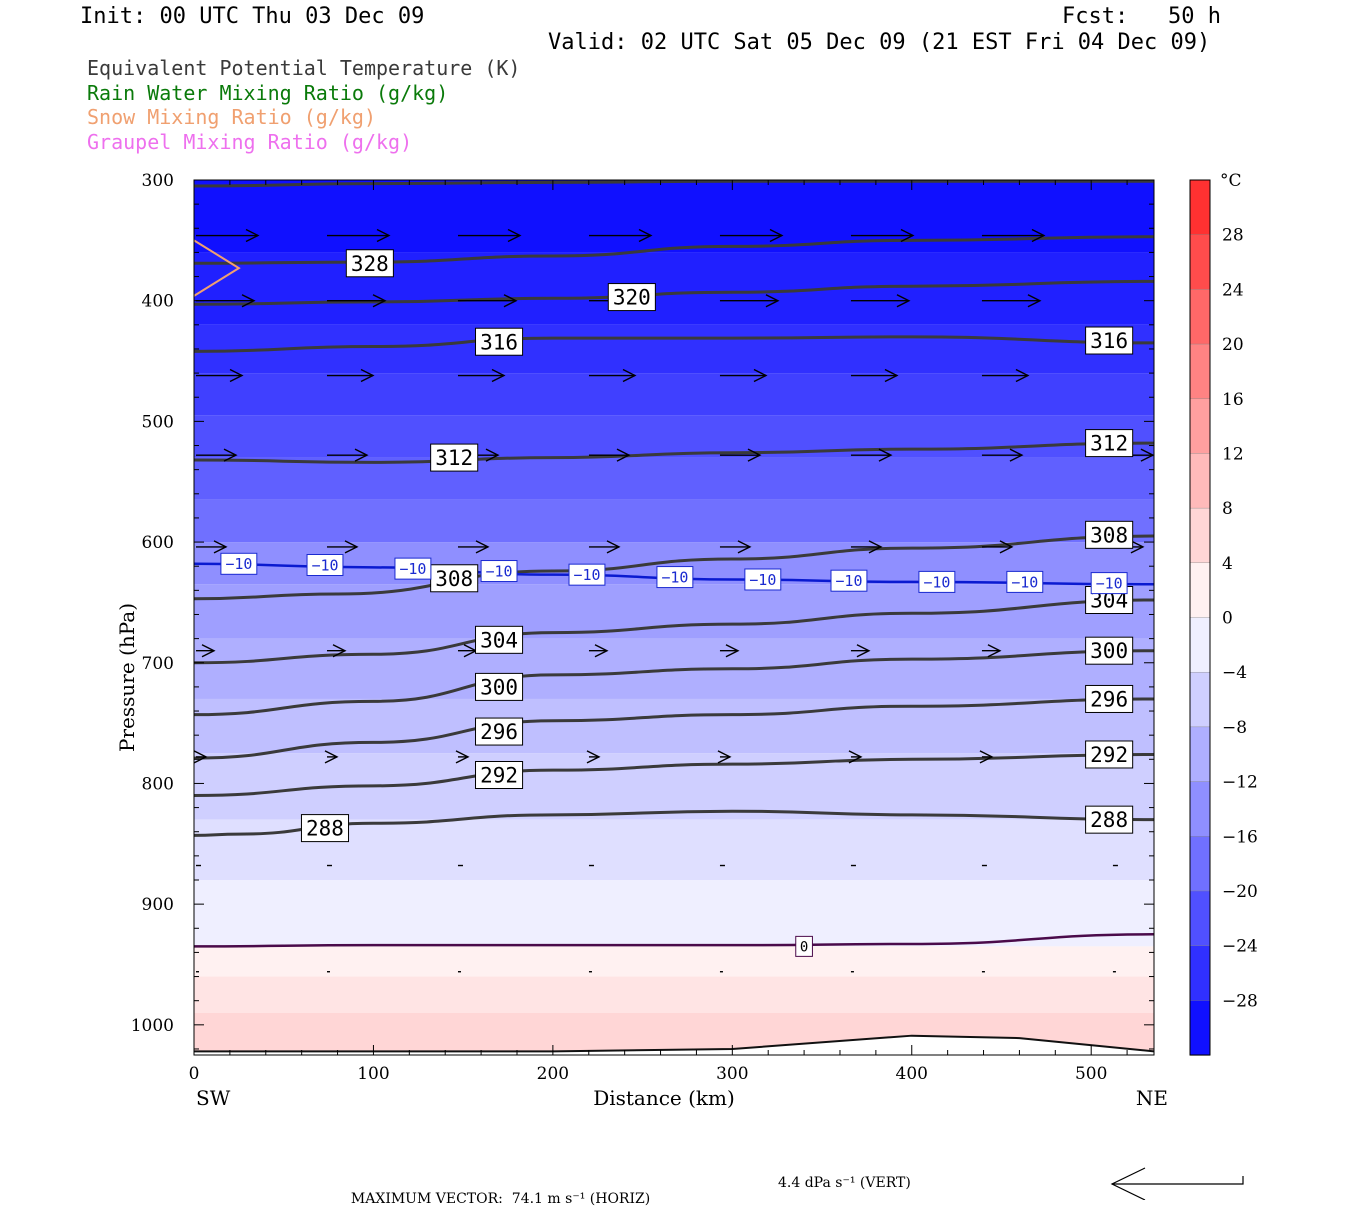 The height and width of the screenshot is (1223, 1350). What do you see at coordinates (304, 68) in the screenshot?
I see `legend-theta-e: Equivalent Potential Temperature (K)` at bounding box center [304, 68].